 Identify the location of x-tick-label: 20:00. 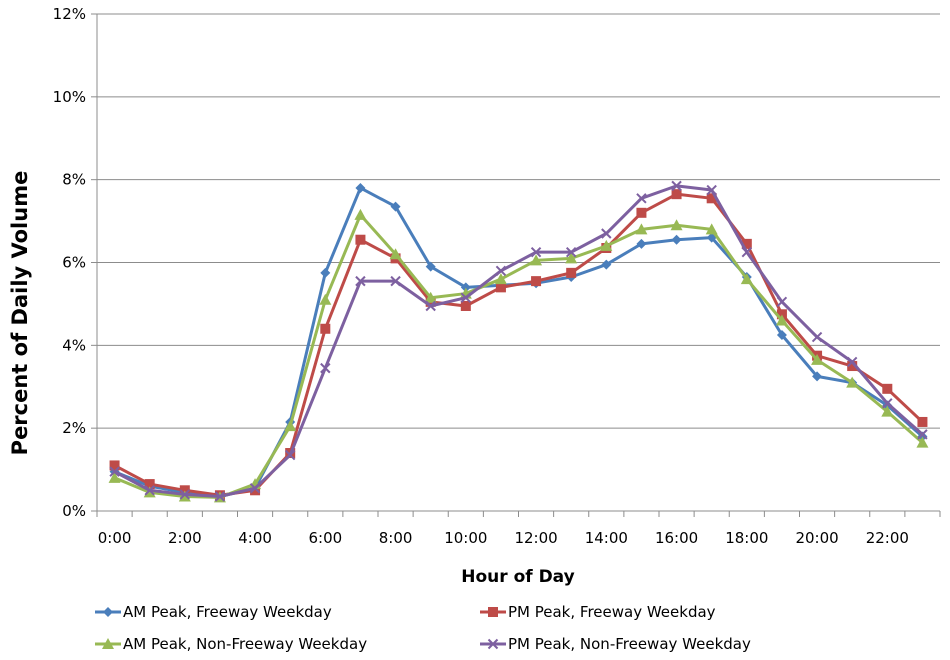
(816, 538).